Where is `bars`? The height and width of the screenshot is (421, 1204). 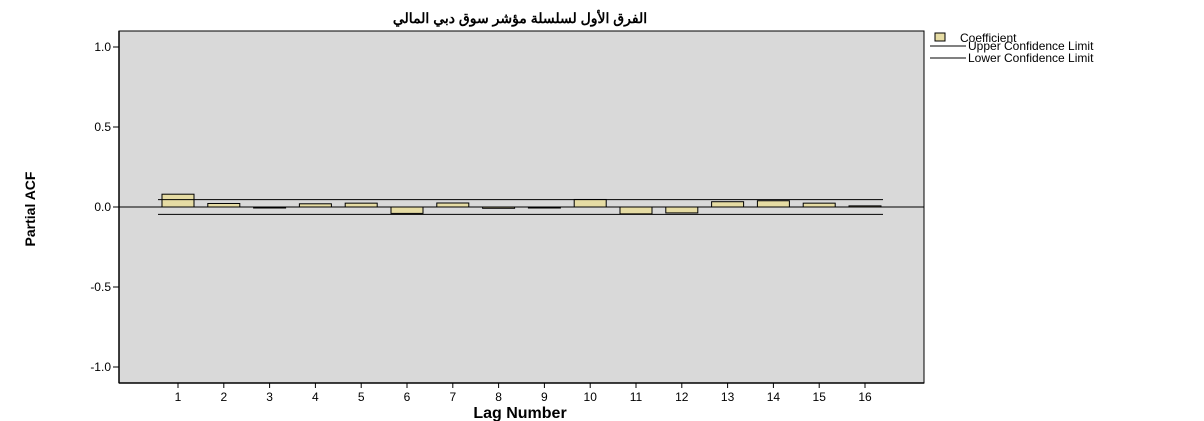 bars is located at coordinates (521, 204).